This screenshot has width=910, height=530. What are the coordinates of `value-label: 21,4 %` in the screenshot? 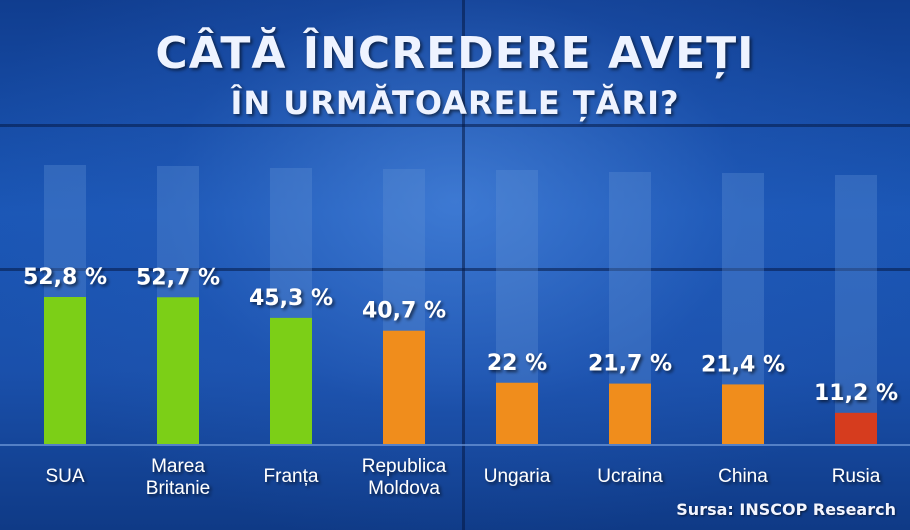 It's located at (743, 364).